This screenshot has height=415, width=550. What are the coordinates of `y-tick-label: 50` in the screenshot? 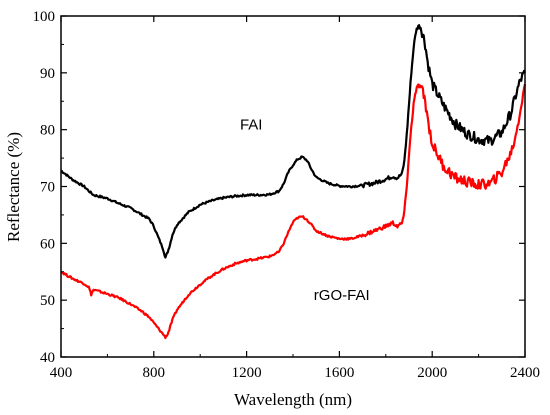 It's located at (47, 301).